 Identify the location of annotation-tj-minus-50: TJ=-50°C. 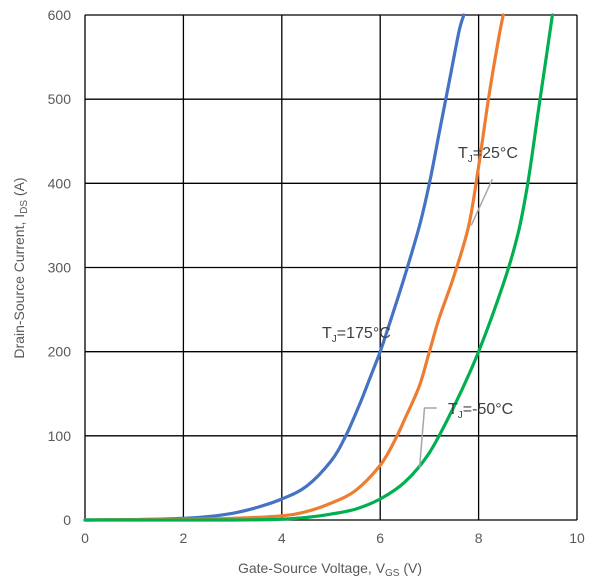
(480, 411).